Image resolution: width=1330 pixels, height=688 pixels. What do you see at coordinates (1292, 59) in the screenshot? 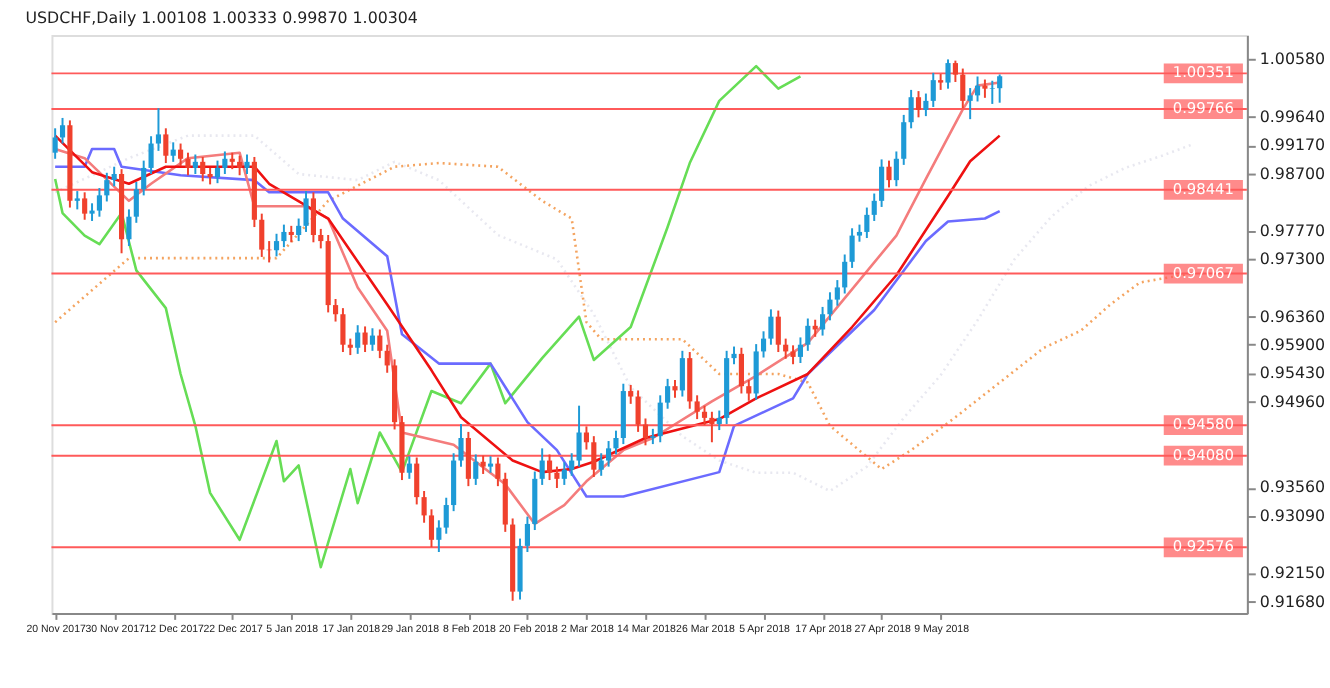
I see `y-tick-label: 1.00580` at bounding box center [1292, 59].